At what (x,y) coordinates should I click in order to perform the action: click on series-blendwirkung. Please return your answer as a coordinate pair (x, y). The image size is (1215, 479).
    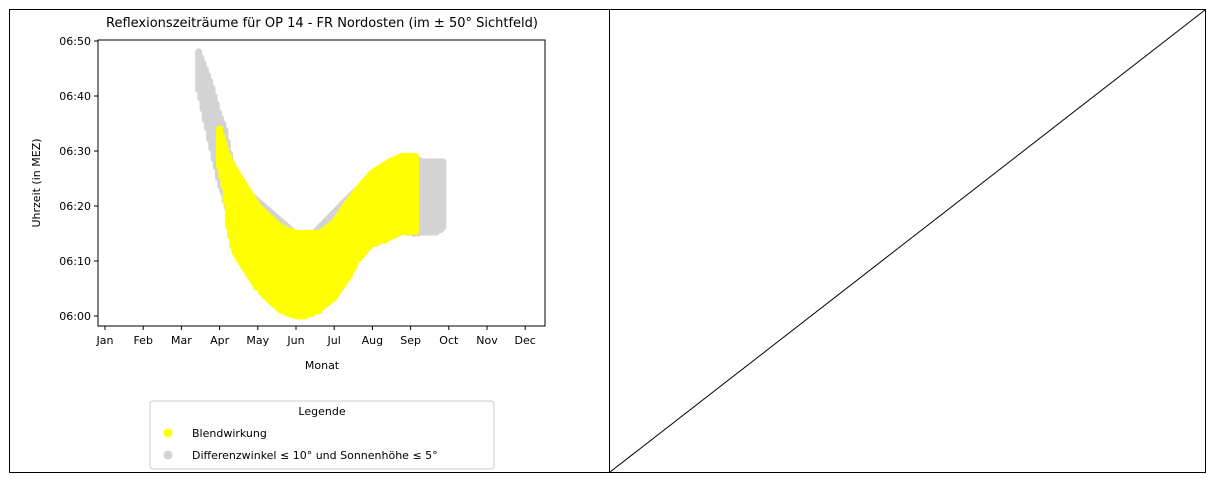
    Looking at the image, I should click on (317, 222).